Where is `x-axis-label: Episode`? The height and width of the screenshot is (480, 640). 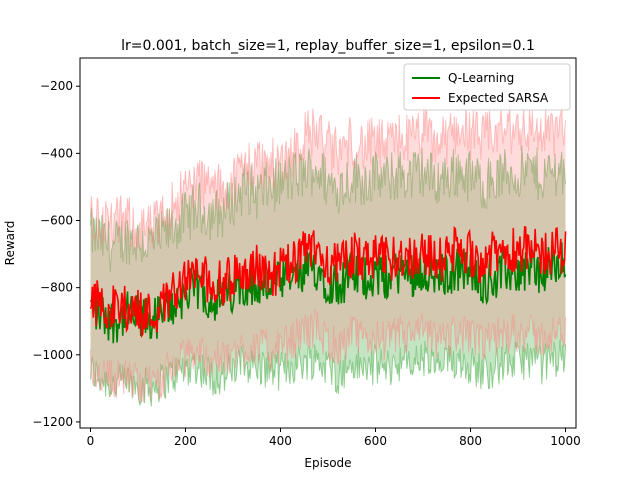
x-axis-label: Episode is located at coordinates (327, 463).